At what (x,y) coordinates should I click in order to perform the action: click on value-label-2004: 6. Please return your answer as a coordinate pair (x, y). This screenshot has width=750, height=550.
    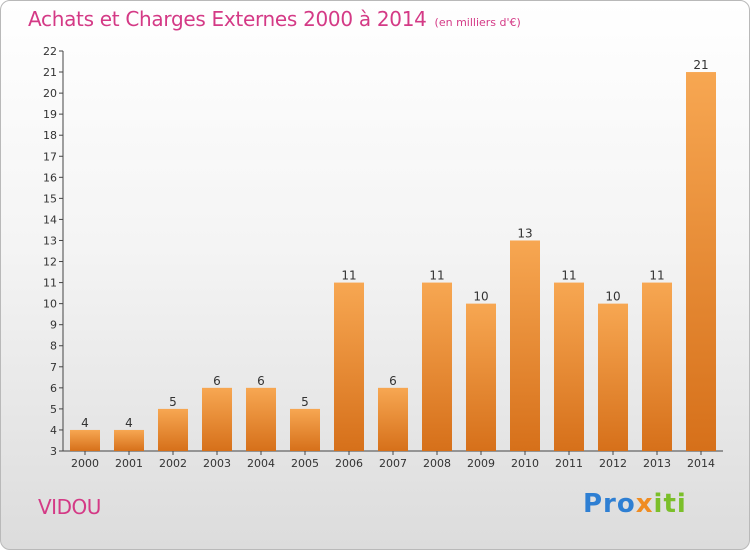
    Looking at the image, I should click on (261, 381).